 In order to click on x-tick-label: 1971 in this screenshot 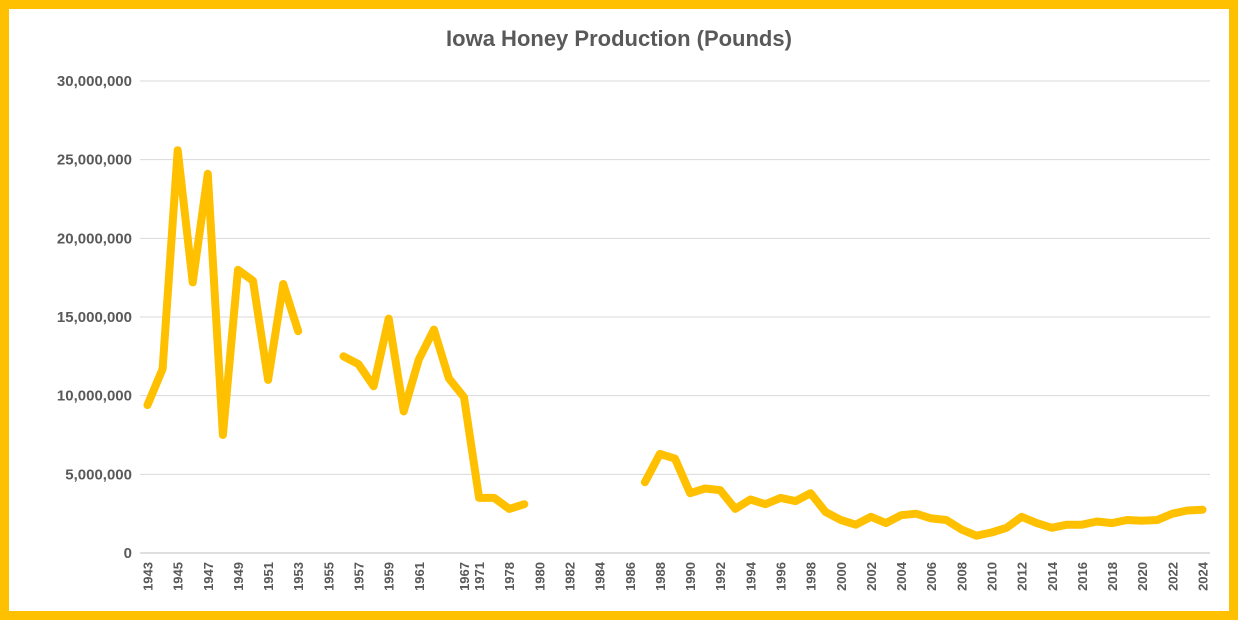, I will do `click(479, 576)`.